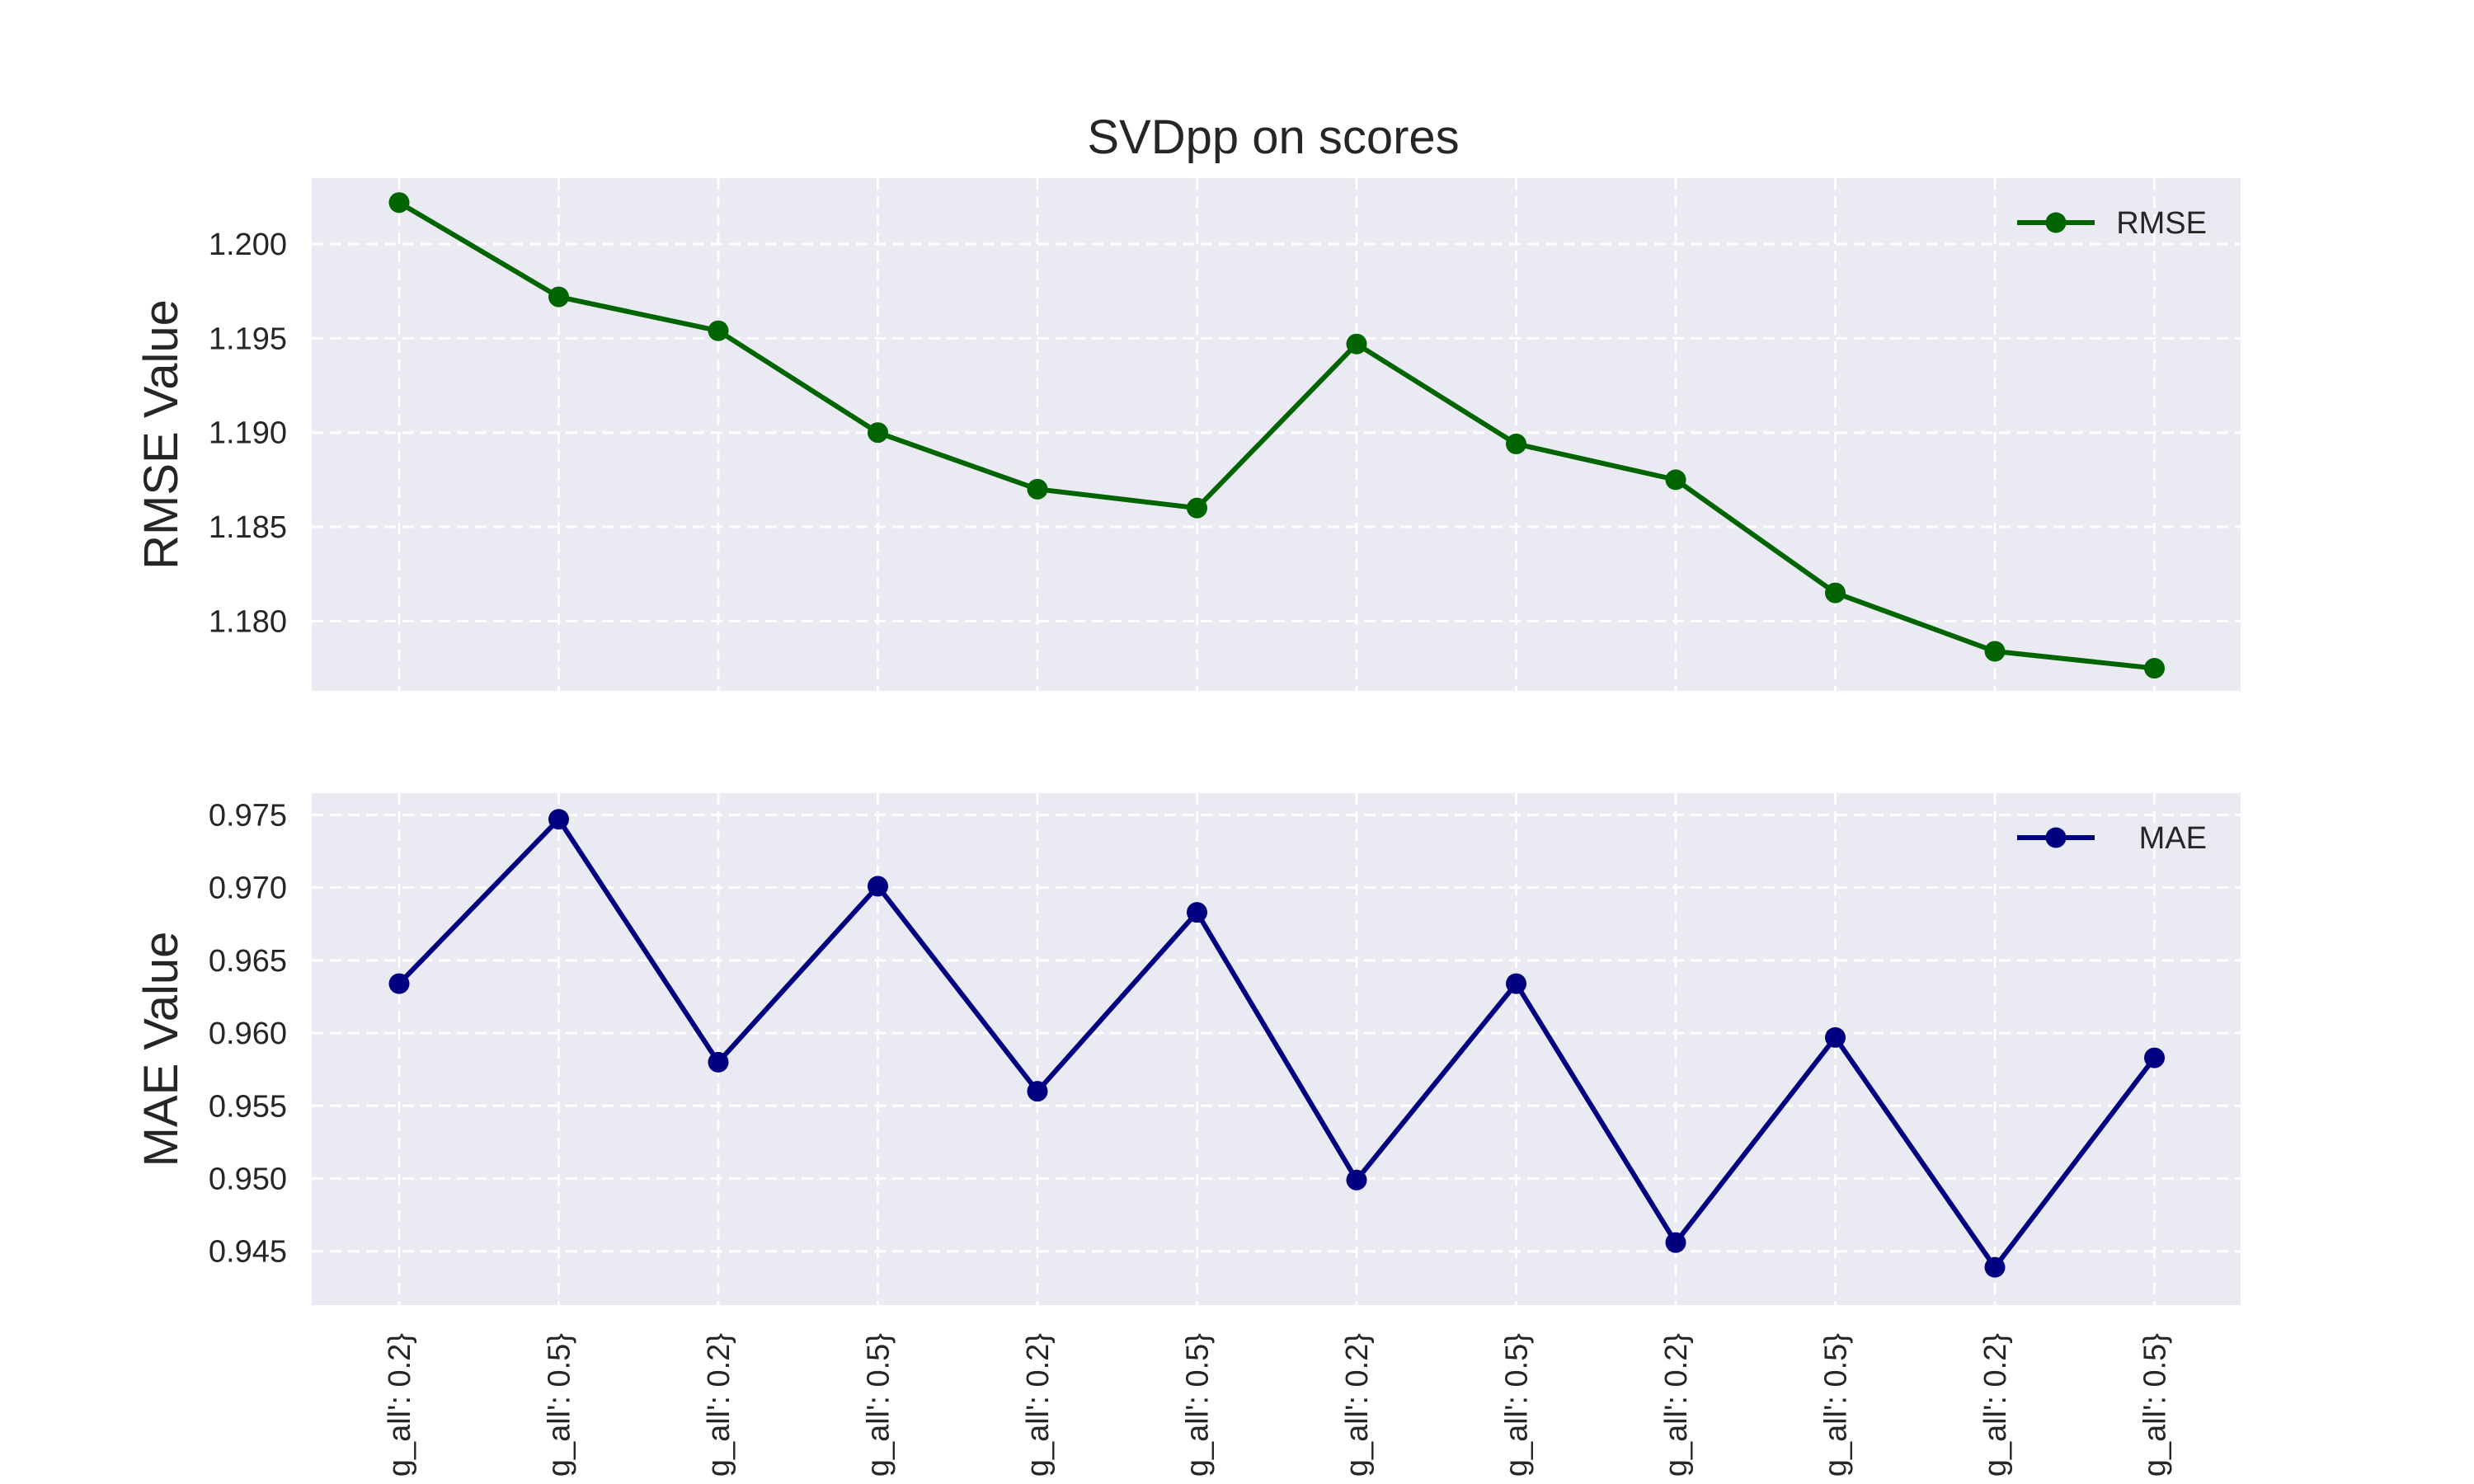  What do you see at coordinates (161, 435) in the screenshot?
I see `y-axis-label: RMSE Value` at bounding box center [161, 435].